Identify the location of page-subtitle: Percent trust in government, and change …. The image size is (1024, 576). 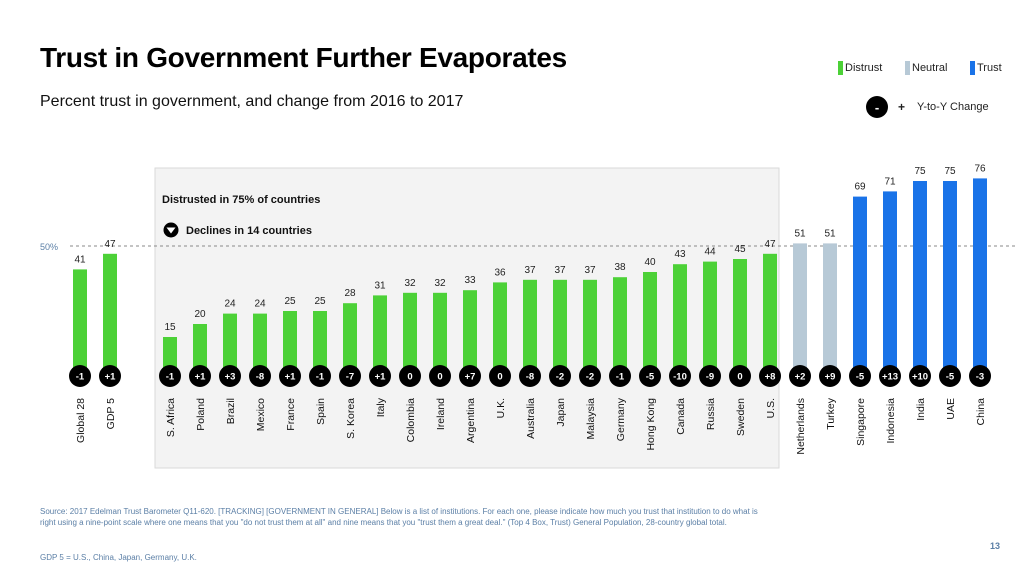
(252, 101).